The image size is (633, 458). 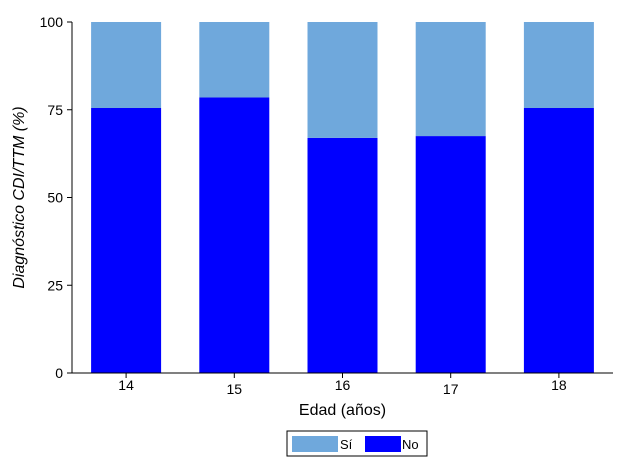 I want to click on x-axis-ticks: 14 15 16 17 18, so click(x=342, y=385).